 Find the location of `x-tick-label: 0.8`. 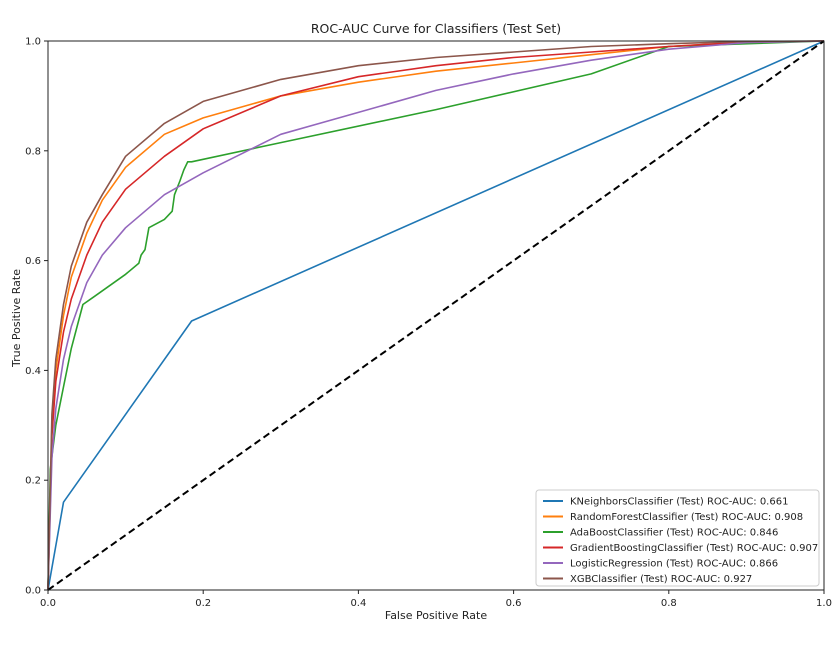

x-tick-label: 0.8 is located at coordinates (669, 603).